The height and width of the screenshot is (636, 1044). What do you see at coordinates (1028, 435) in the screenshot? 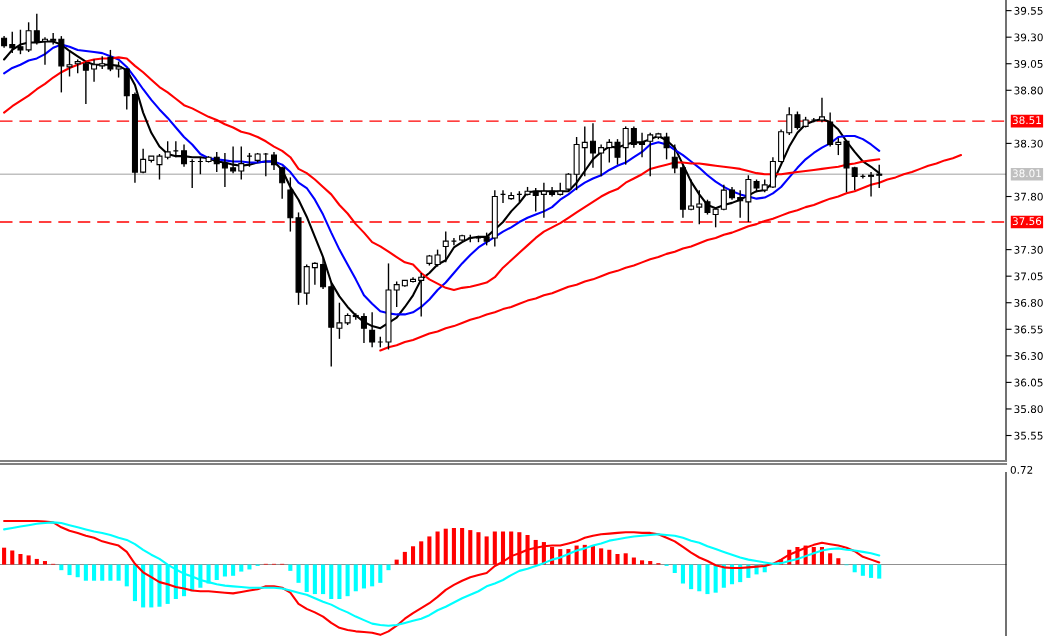
I see `y-tick-label: 35.55` at bounding box center [1028, 435].